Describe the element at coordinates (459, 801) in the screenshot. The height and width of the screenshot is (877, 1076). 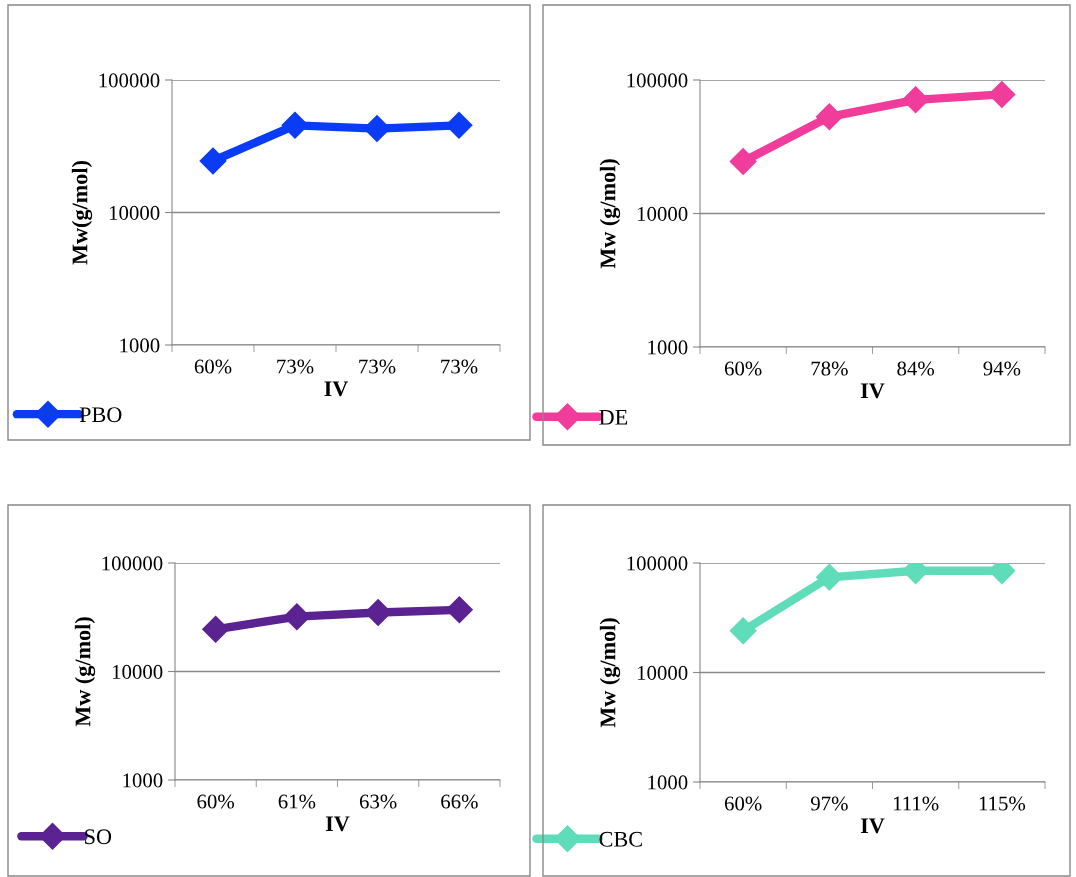
I see `x-tick-label: 66%` at that location.